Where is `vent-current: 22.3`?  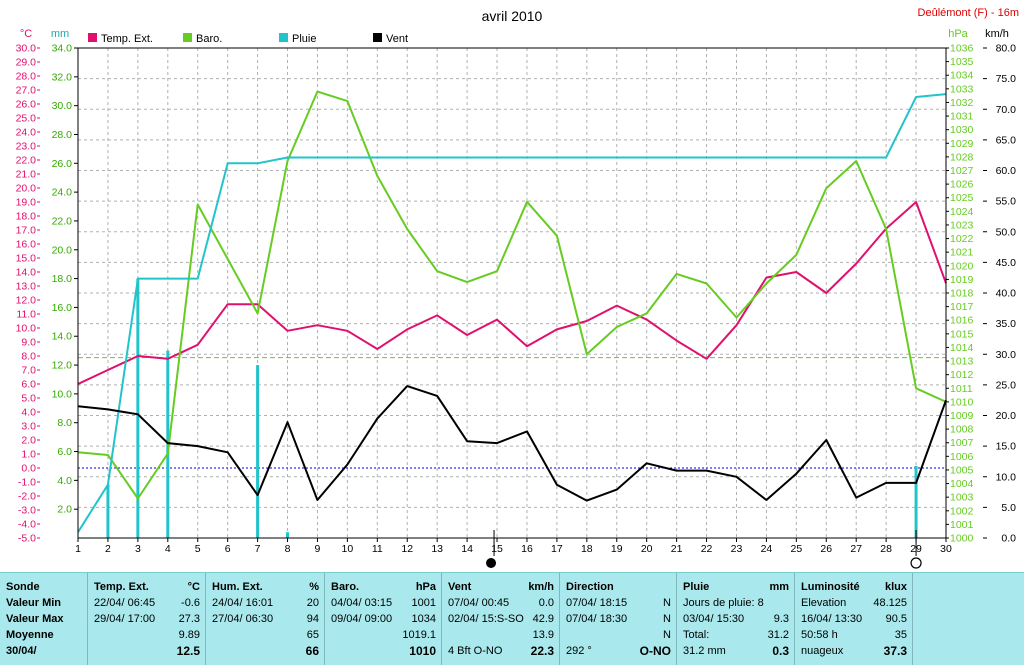
vent-current: 22.3 is located at coordinates (542, 651).